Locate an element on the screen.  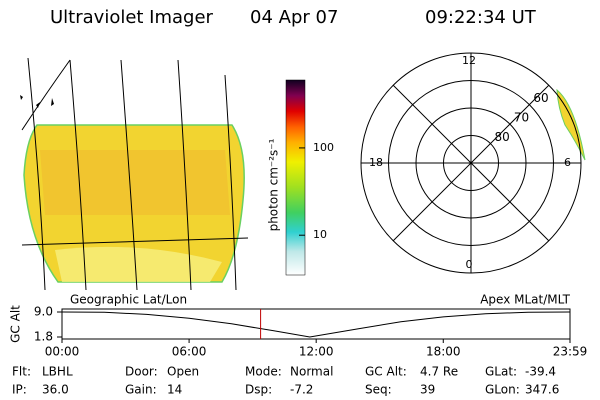
x-tick-label: 18:00 is located at coordinates (443, 352).